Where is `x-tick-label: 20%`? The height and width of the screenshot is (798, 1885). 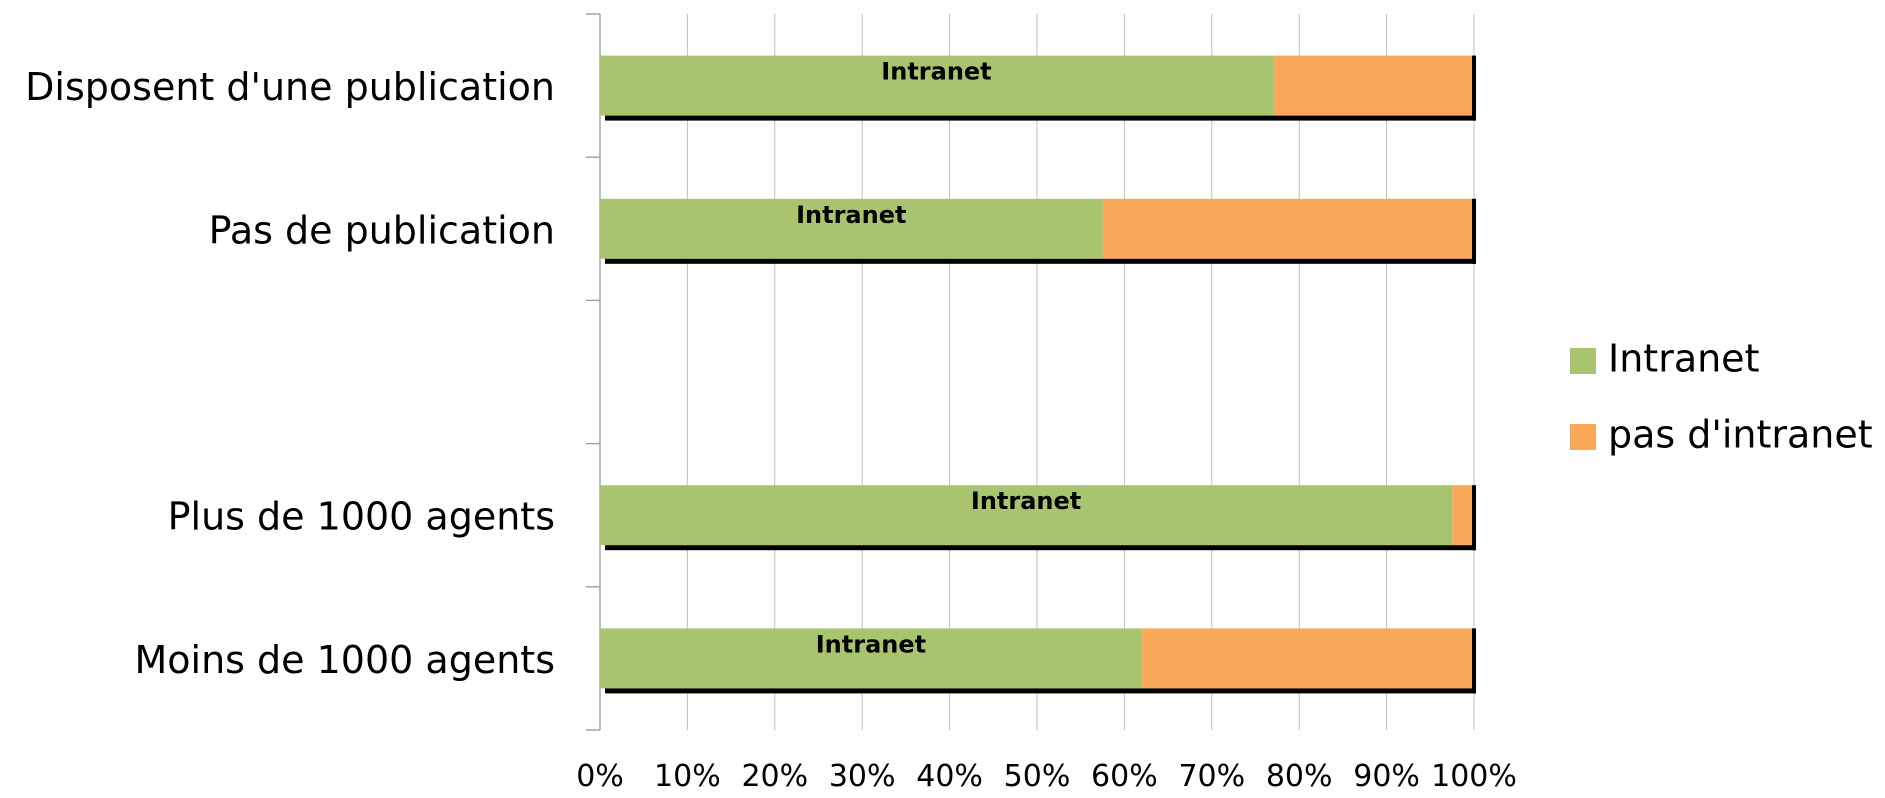 x-tick-label: 20% is located at coordinates (774, 776).